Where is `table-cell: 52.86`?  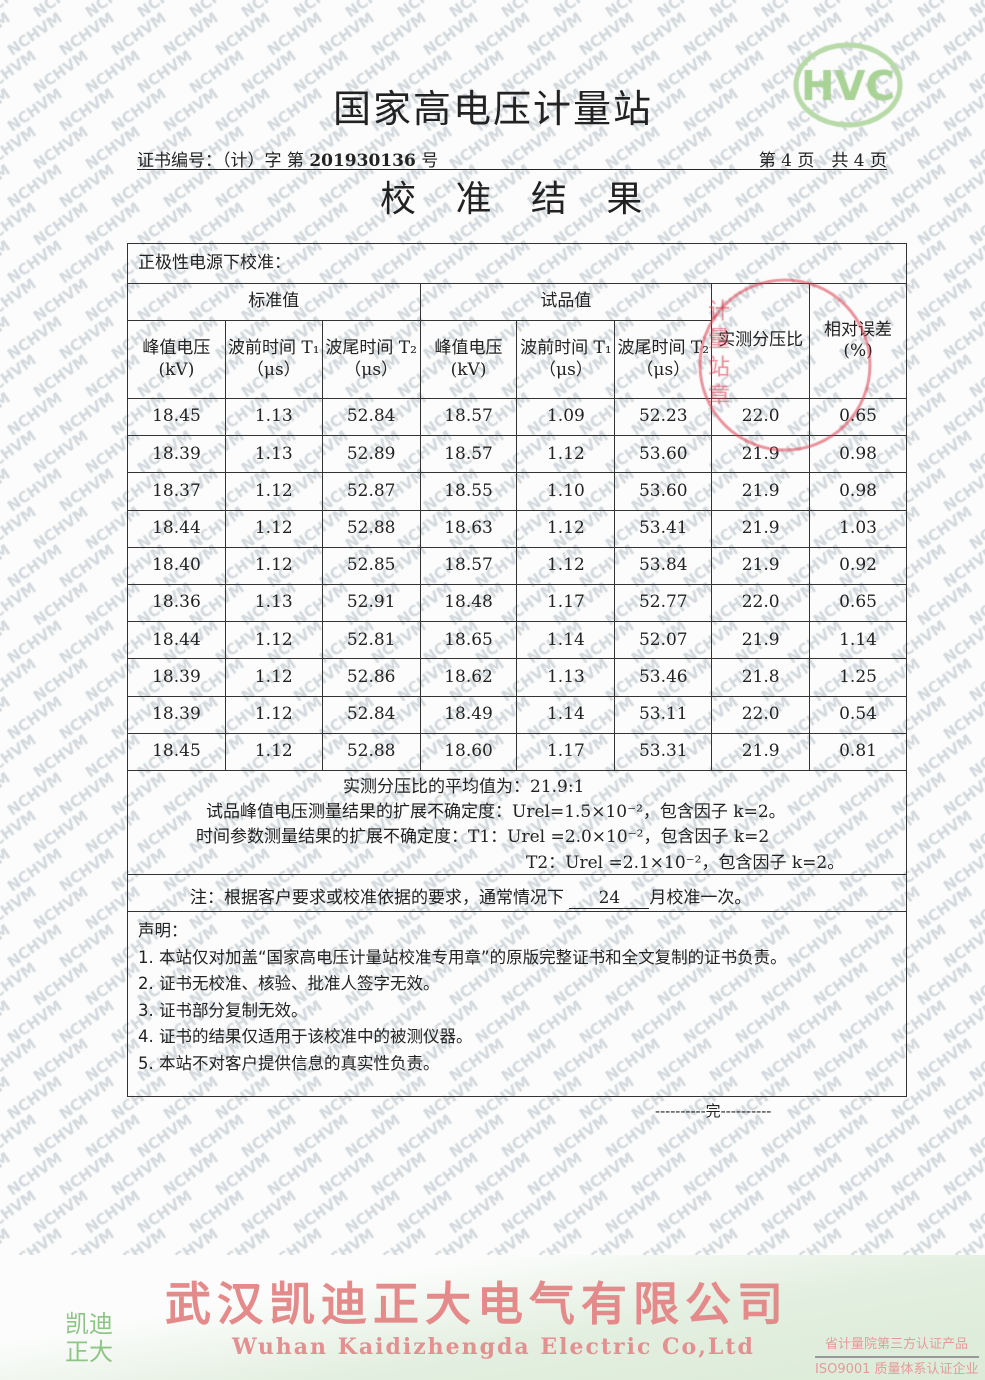
table-cell: 52.86 is located at coordinates (371, 677).